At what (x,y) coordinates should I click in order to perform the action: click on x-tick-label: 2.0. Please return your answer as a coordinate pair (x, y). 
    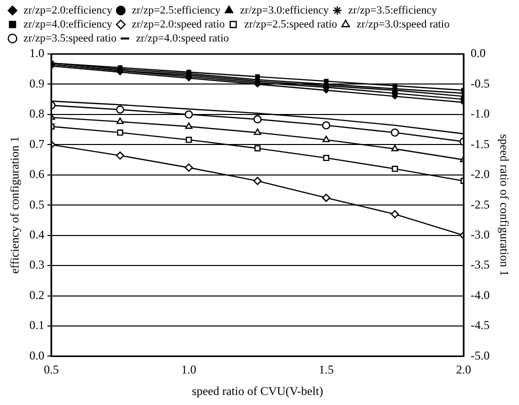
    Looking at the image, I should click on (464, 369).